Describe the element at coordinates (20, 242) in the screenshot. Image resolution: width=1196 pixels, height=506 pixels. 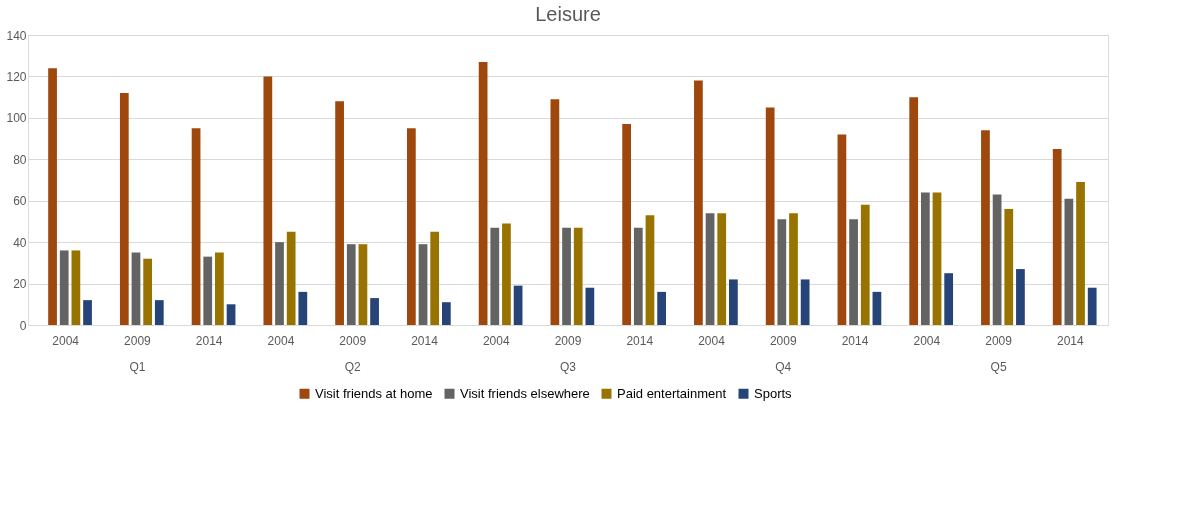
I see `y-tick-label: 40` at that location.